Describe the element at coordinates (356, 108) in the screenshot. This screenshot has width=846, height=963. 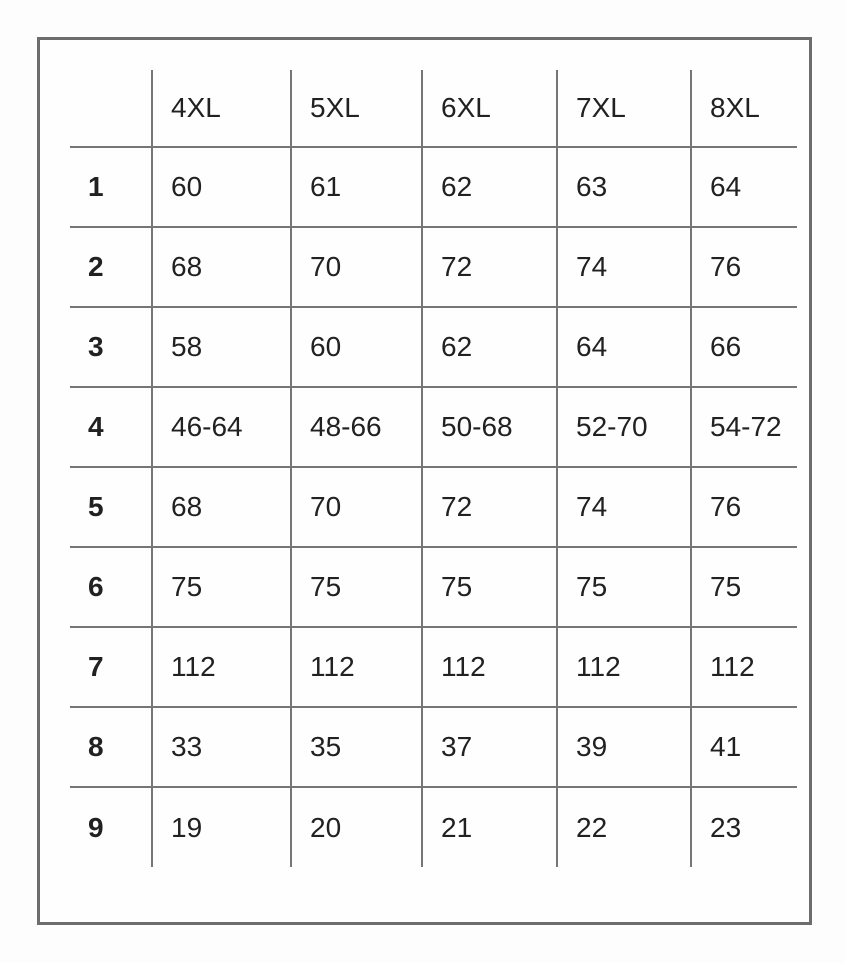
I see `column-header-5xl: 5XL` at that location.